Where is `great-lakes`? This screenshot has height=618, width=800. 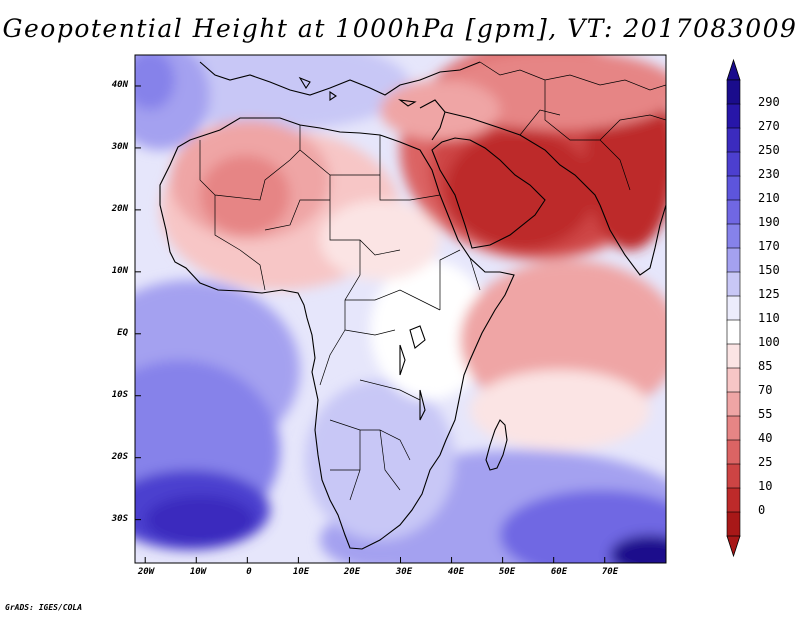 great-lakes is located at coordinates (412, 373).